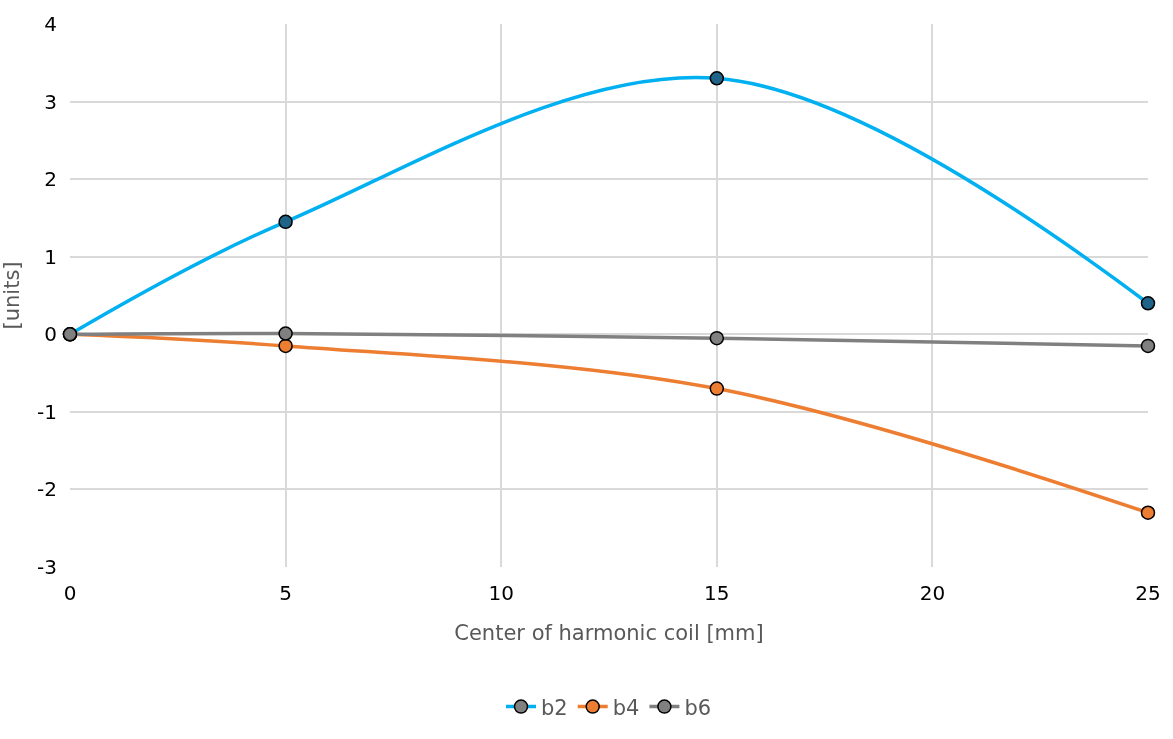 The height and width of the screenshot is (739, 1173). What do you see at coordinates (12, 295) in the screenshot?
I see `y-axis-title: [units]` at bounding box center [12, 295].